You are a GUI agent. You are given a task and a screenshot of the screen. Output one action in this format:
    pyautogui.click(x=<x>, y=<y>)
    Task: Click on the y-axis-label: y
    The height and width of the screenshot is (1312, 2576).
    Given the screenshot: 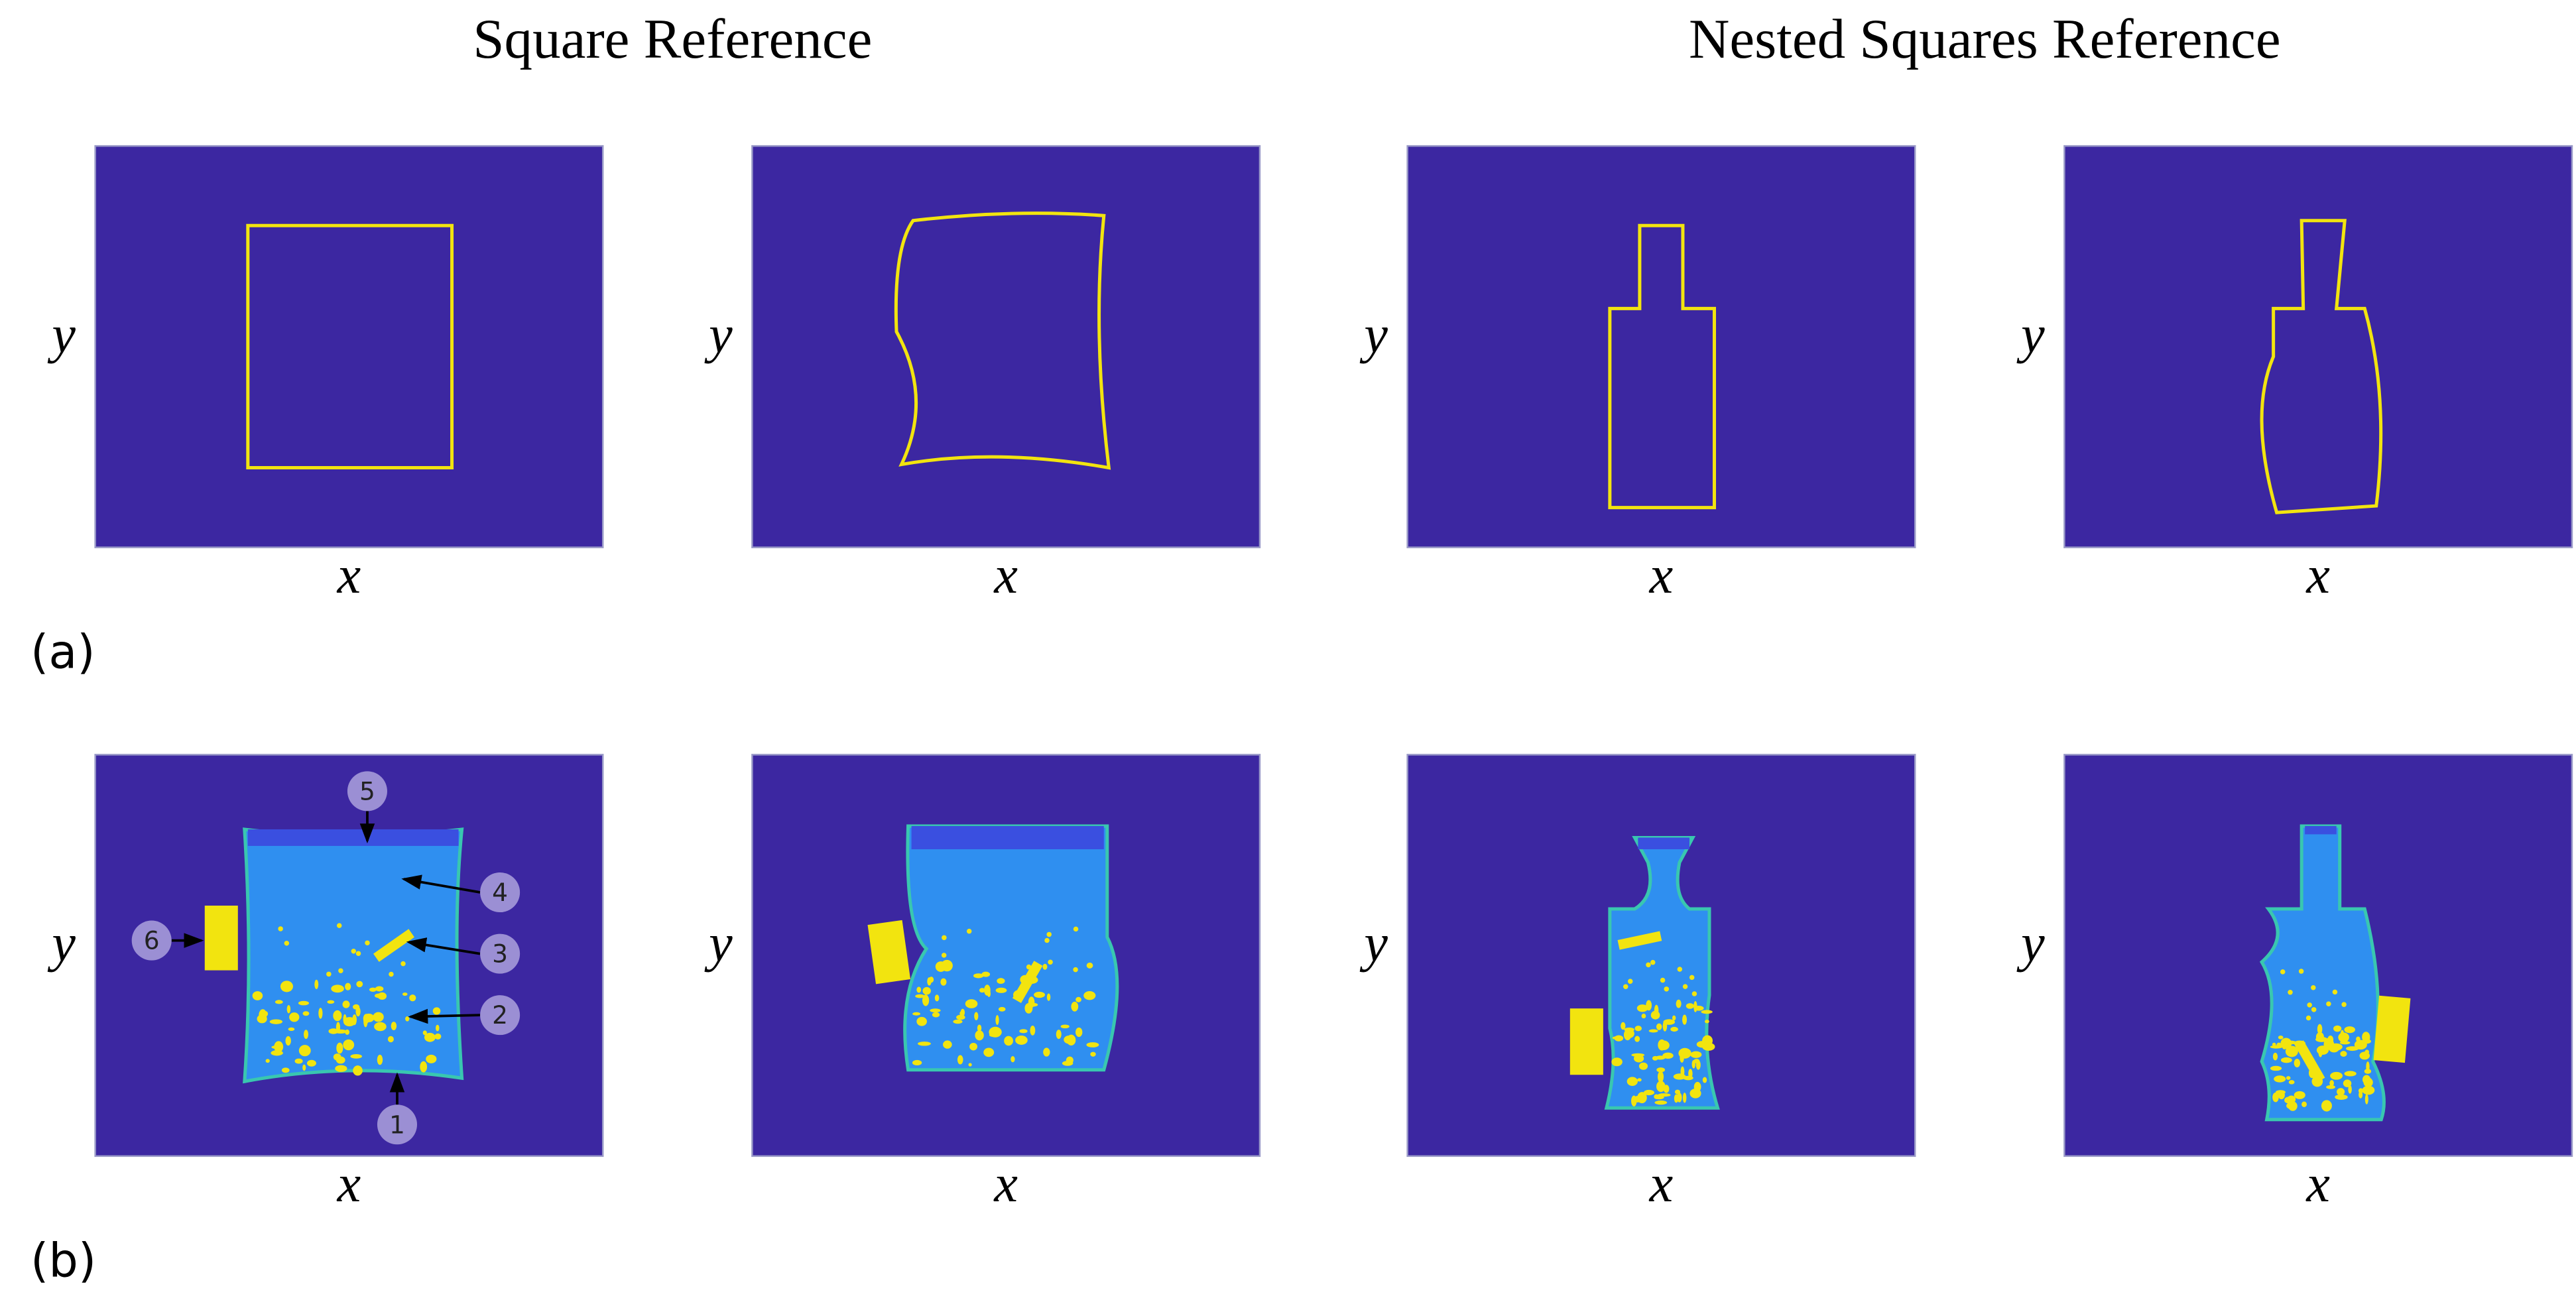 What is the action you would take?
    pyautogui.click(x=718, y=335)
    